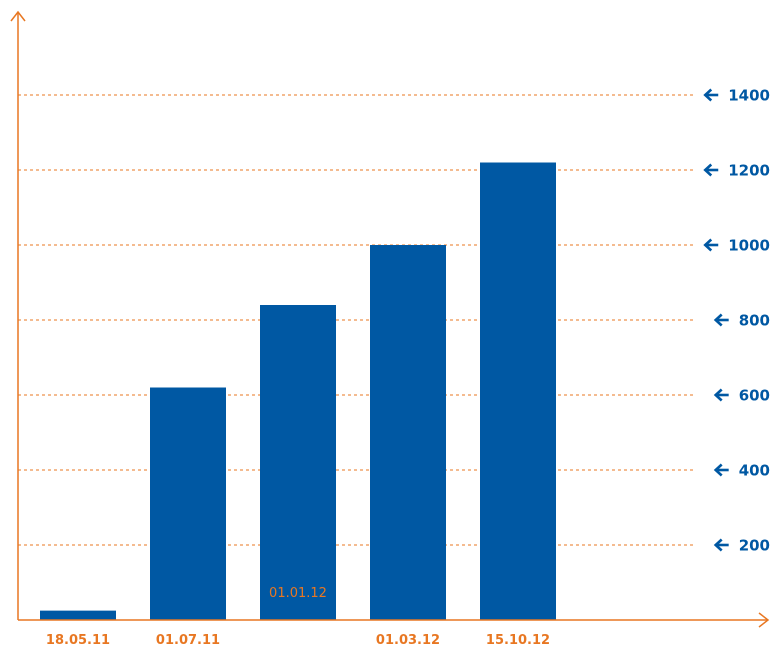 The image size is (773, 653). What do you see at coordinates (764, 620) in the screenshot?
I see `x-axis-arrowhead` at bounding box center [764, 620].